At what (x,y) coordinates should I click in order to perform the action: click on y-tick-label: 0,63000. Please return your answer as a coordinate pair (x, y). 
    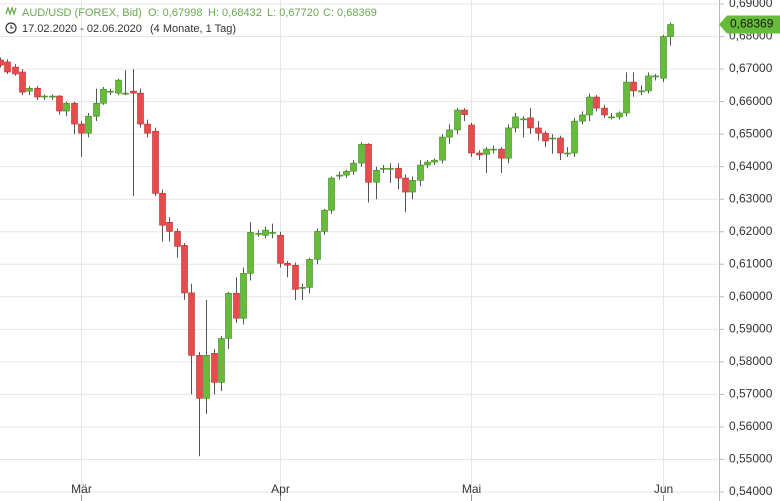
    Looking at the image, I should click on (751, 198).